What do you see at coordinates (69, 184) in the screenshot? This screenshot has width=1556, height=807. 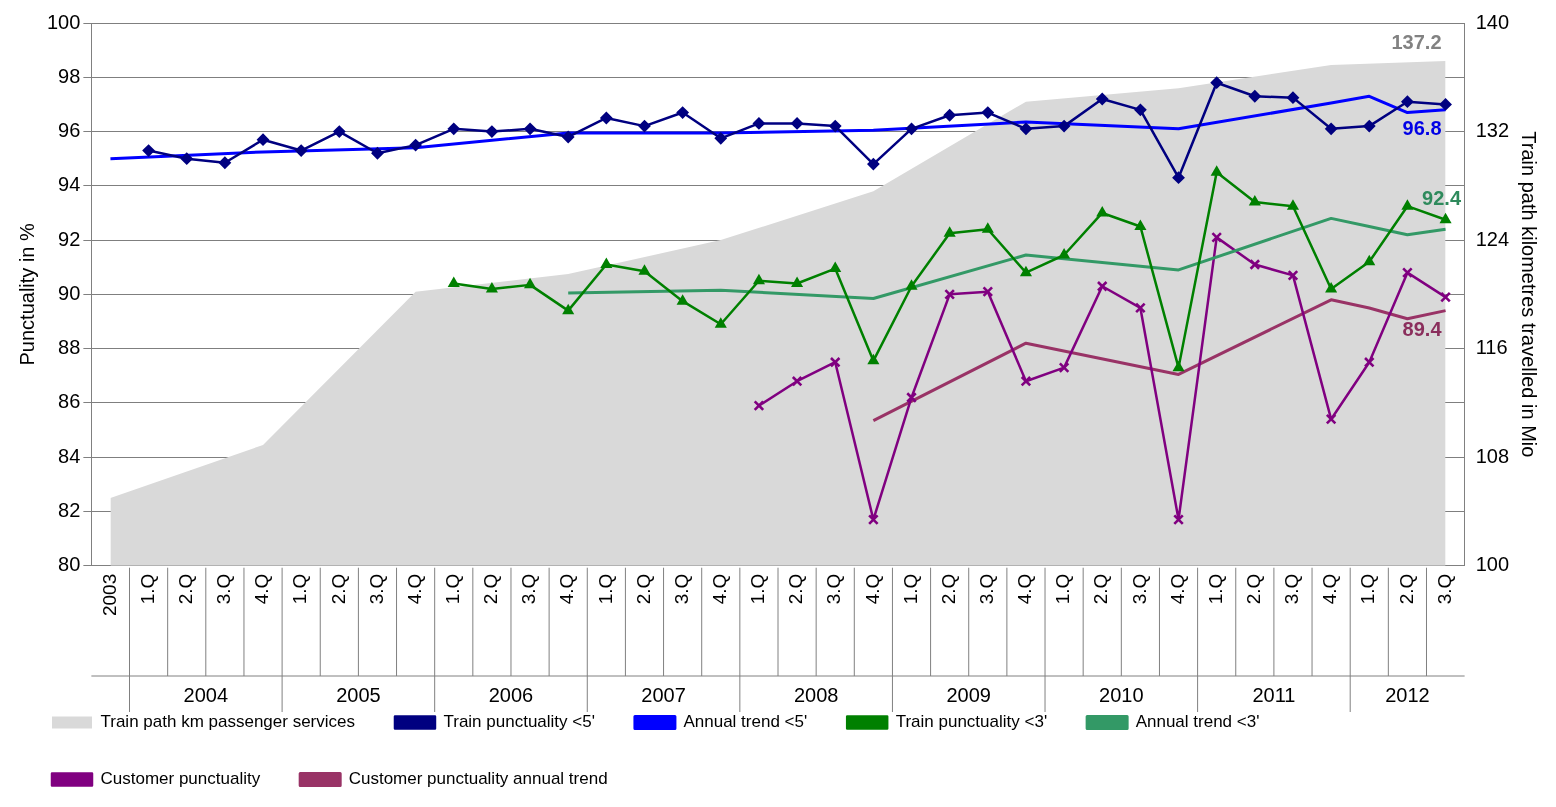 I see `y-tick-label: 94` at bounding box center [69, 184].